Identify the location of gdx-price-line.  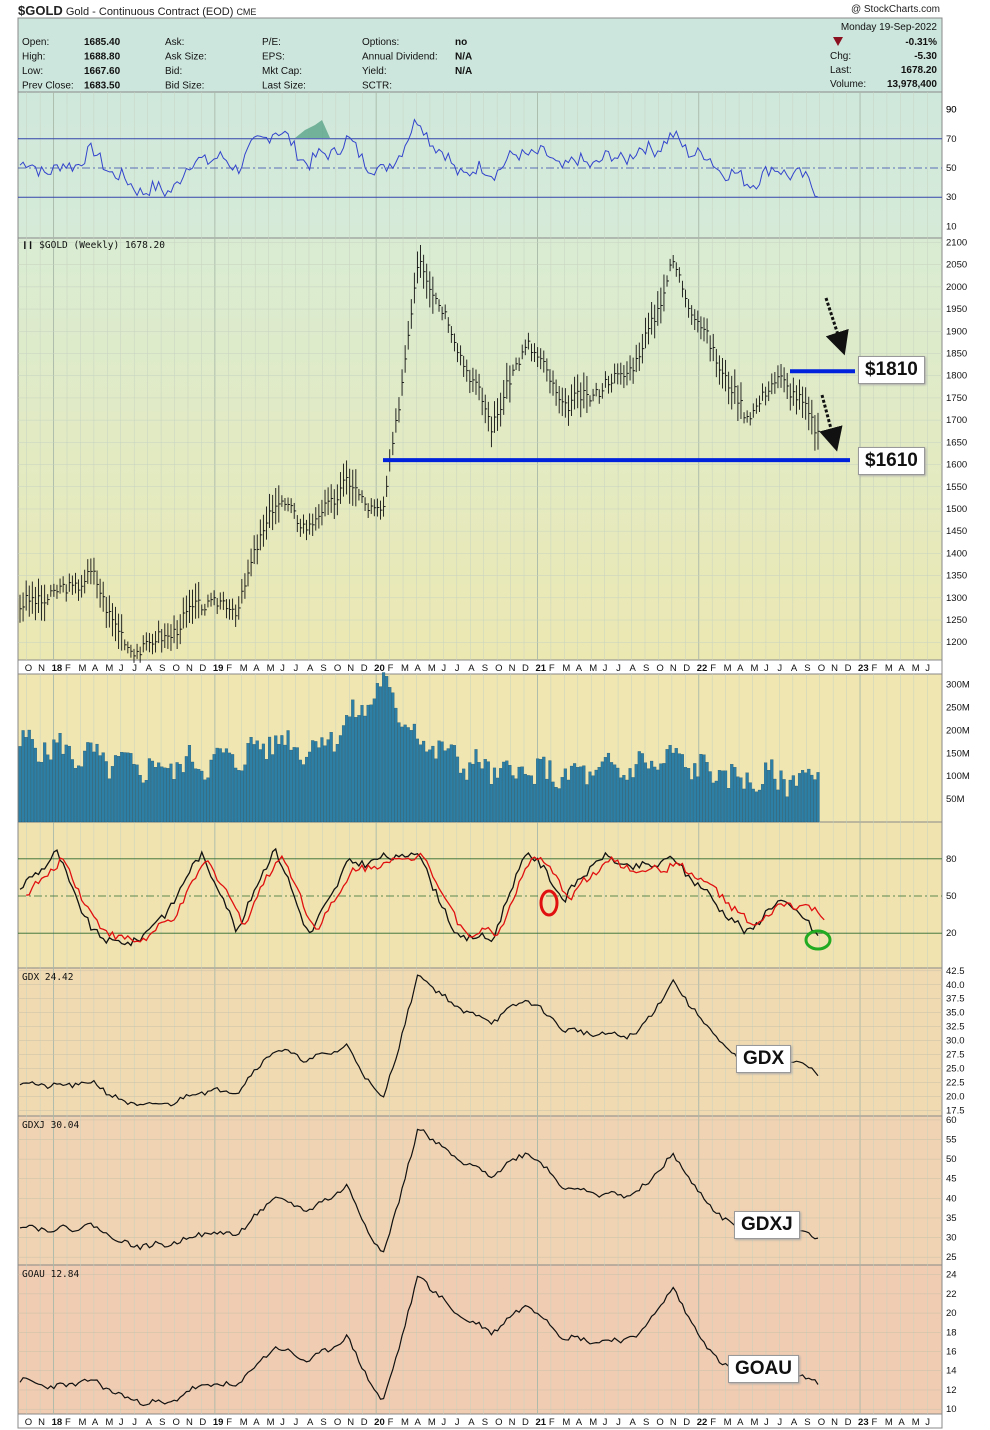
(419, 1040).